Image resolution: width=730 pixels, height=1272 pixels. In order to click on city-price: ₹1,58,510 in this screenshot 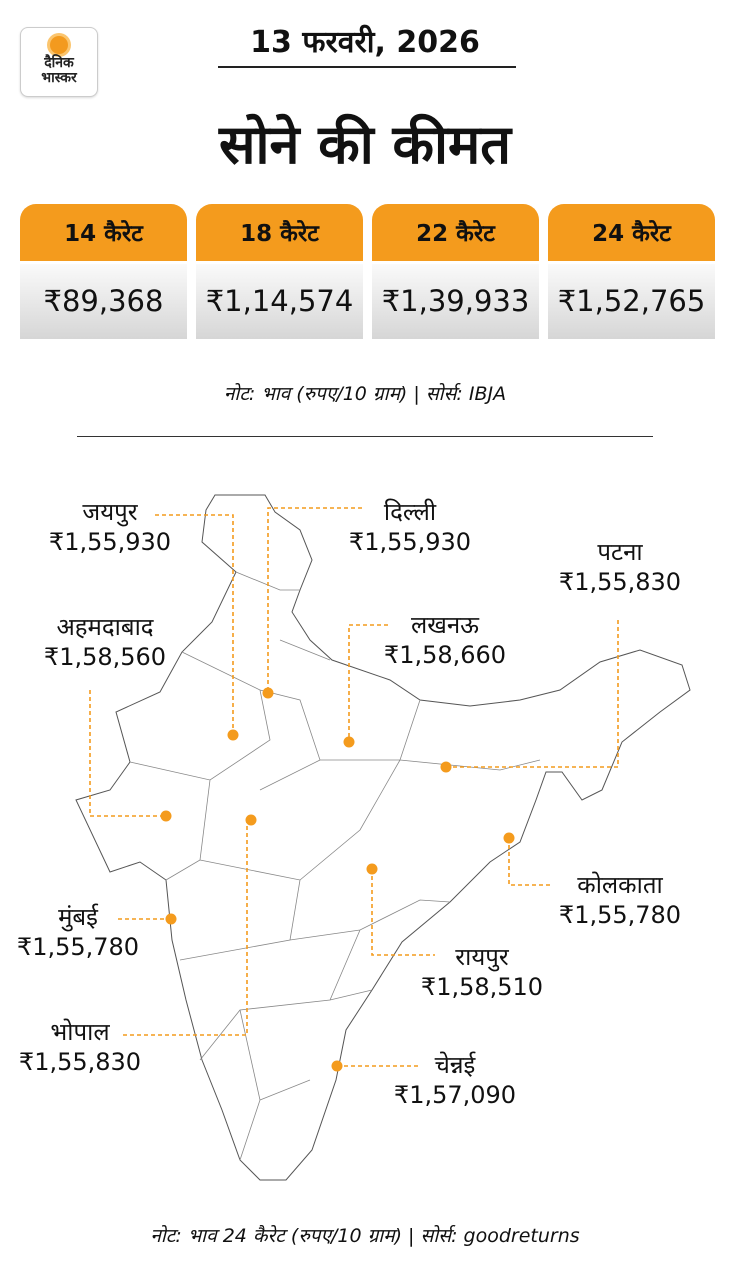, I will do `click(482, 987)`.